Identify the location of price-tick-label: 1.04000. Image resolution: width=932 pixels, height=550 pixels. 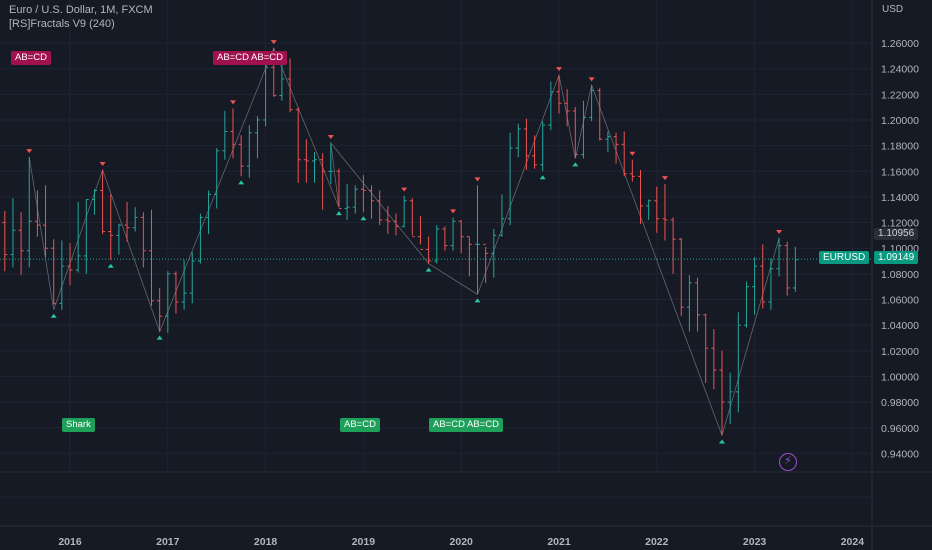
(900, 326).